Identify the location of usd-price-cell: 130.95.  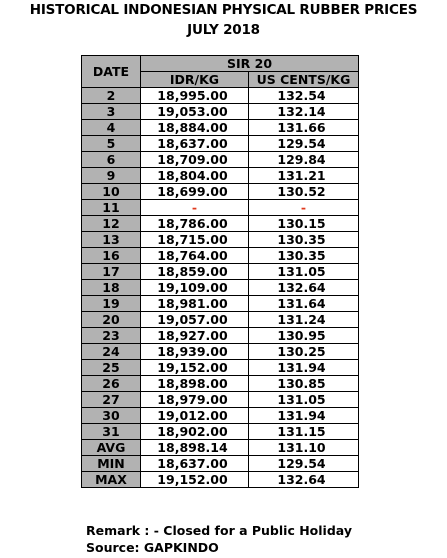
(303, 335).